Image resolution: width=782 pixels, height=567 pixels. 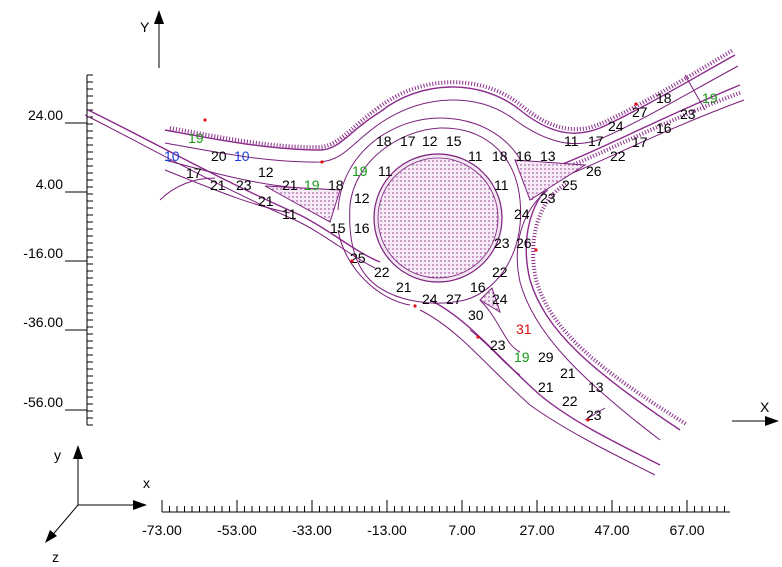 What do you see at coordinates (219, 156) in the screenshot?
I see `segment-label: 20` at bounding box center [219, 156].